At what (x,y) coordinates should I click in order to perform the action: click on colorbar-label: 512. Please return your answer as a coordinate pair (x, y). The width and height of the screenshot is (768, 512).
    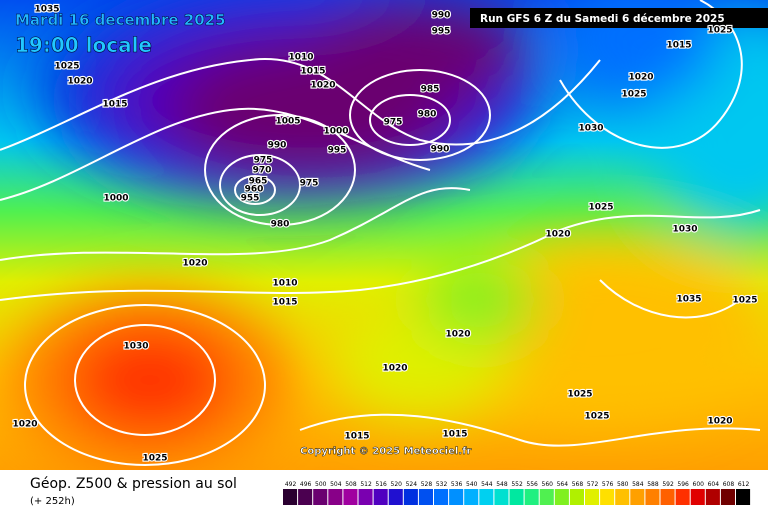
    Looking at the image, I should click on (366, 484).